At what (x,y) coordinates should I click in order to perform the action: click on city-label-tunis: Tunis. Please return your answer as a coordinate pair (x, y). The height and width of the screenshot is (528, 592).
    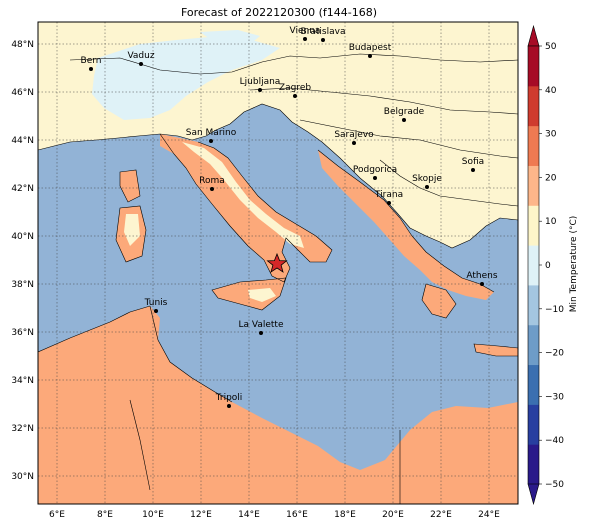
    Looking at the image, I should click on (156, 303).